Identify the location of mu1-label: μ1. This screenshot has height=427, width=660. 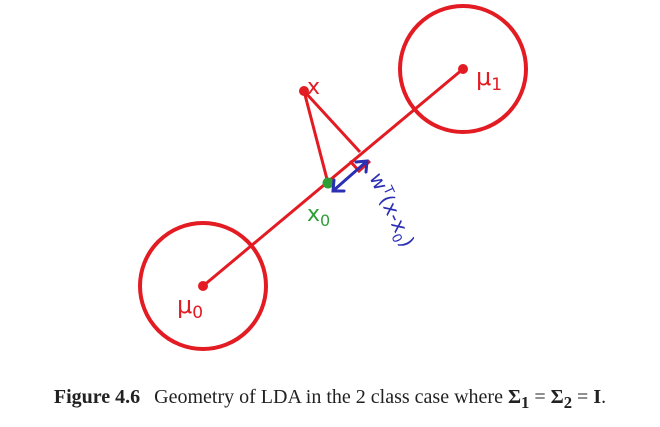
(489, 79).